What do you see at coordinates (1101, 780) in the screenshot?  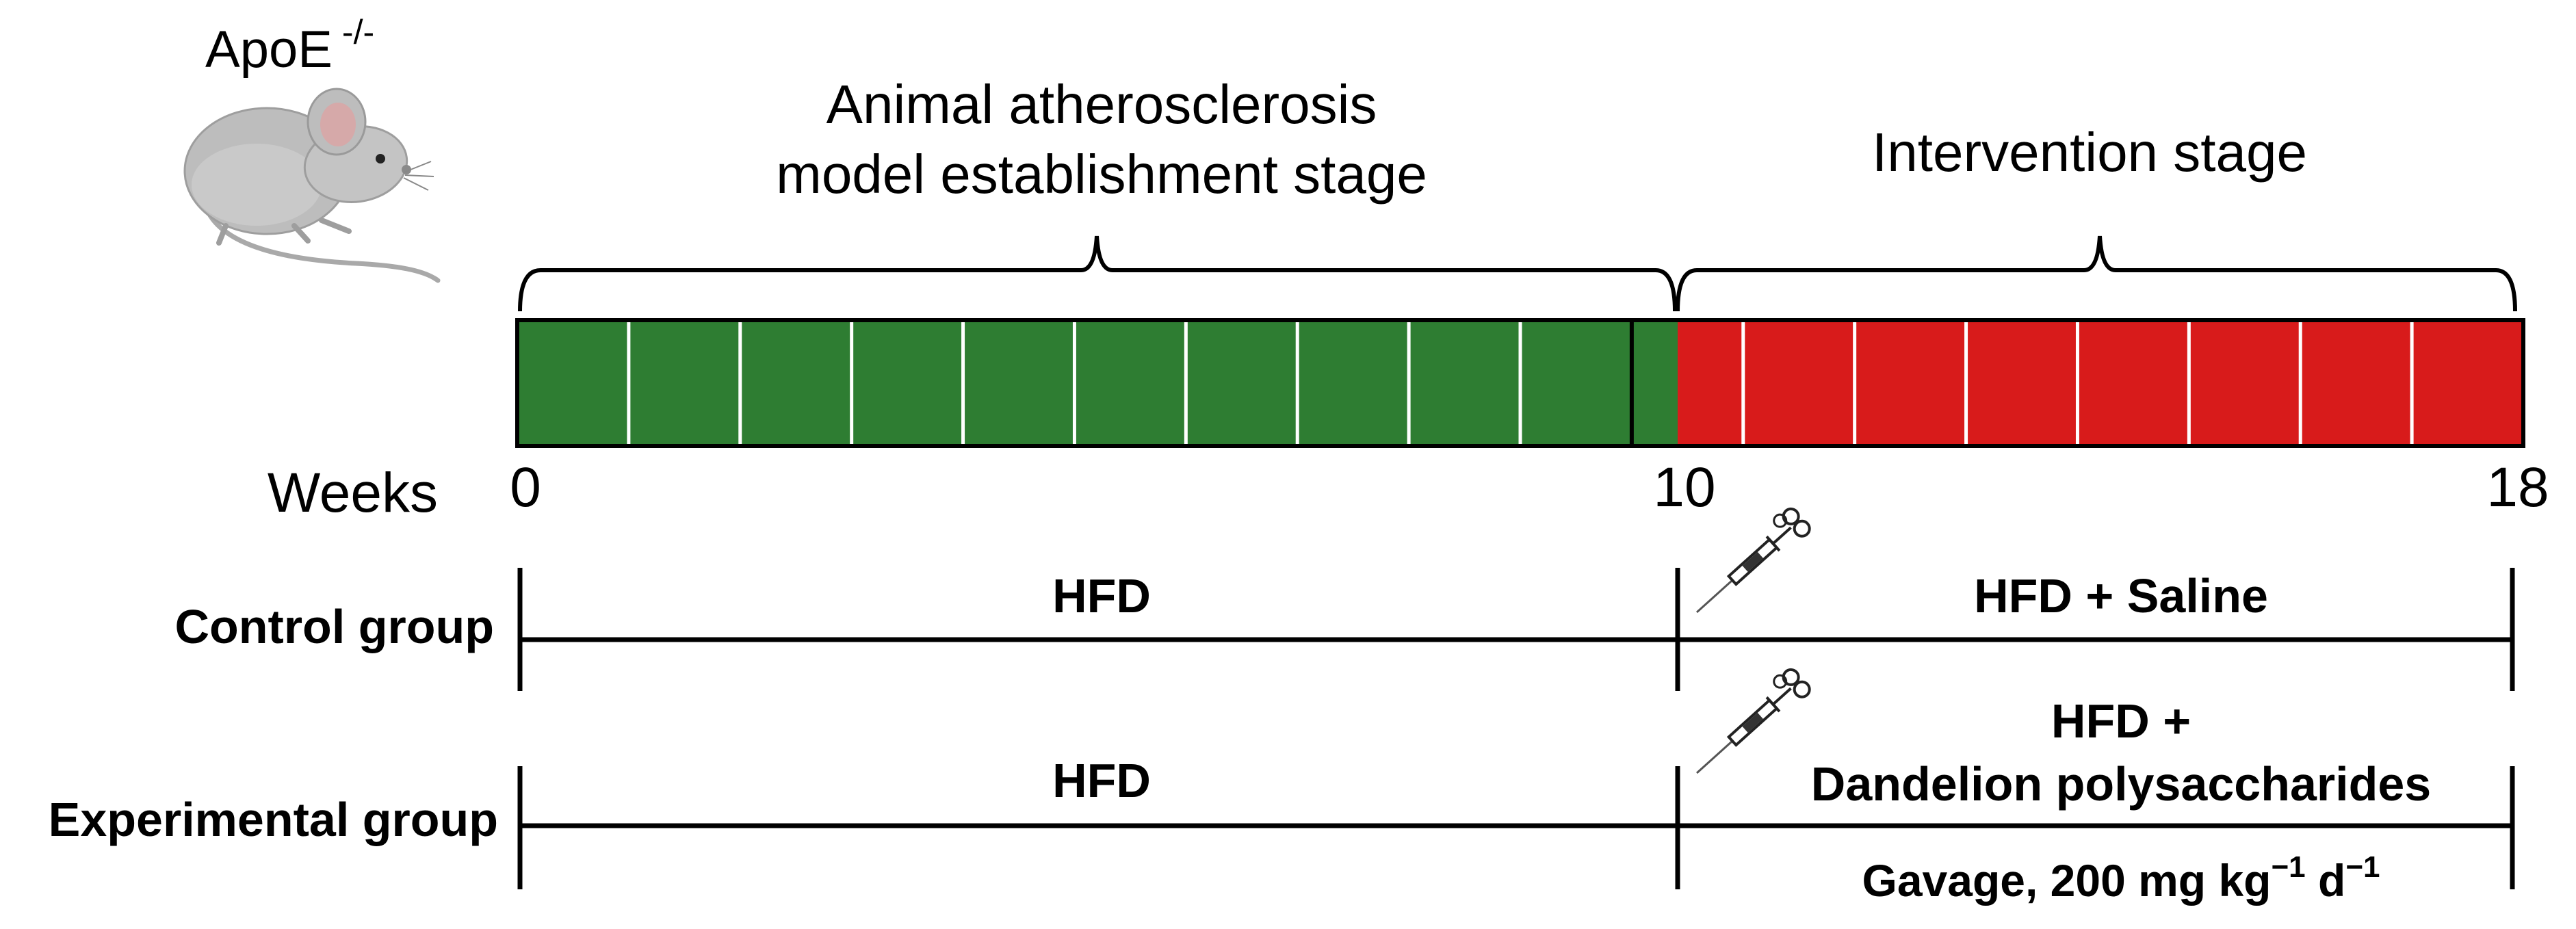 I see `experimental-phase1-label: HFD` at bounding box center [1101, 780].